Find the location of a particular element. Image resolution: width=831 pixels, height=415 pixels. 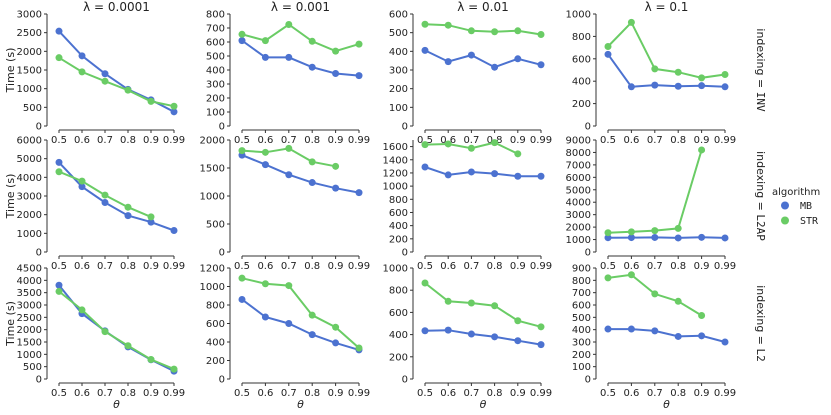

data-point-mb-r0-c0 is located at coordinates (105, 74).